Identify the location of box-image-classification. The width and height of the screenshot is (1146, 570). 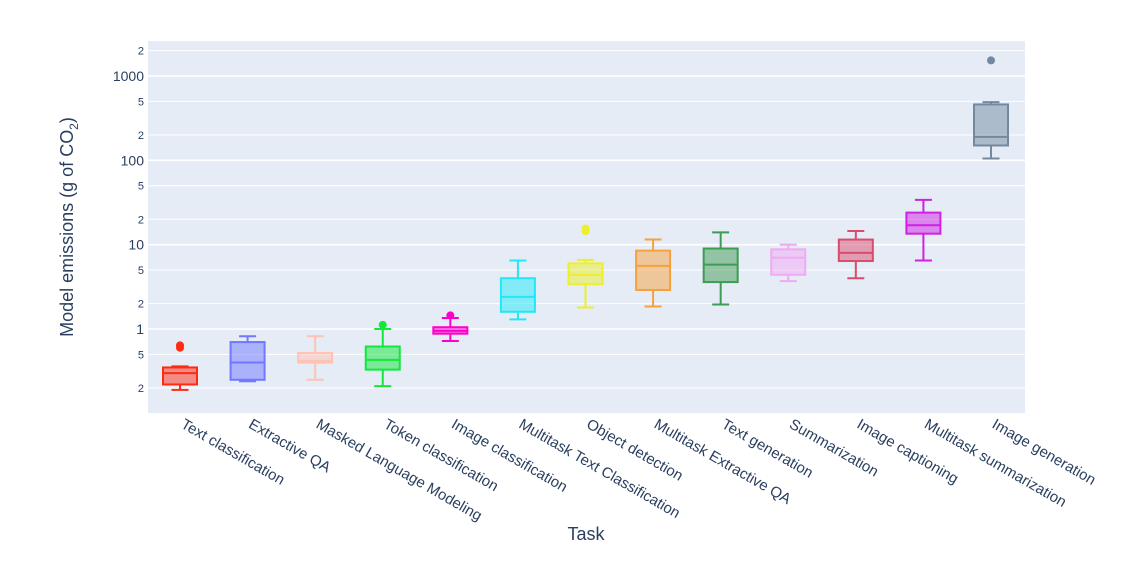
(450, 327).